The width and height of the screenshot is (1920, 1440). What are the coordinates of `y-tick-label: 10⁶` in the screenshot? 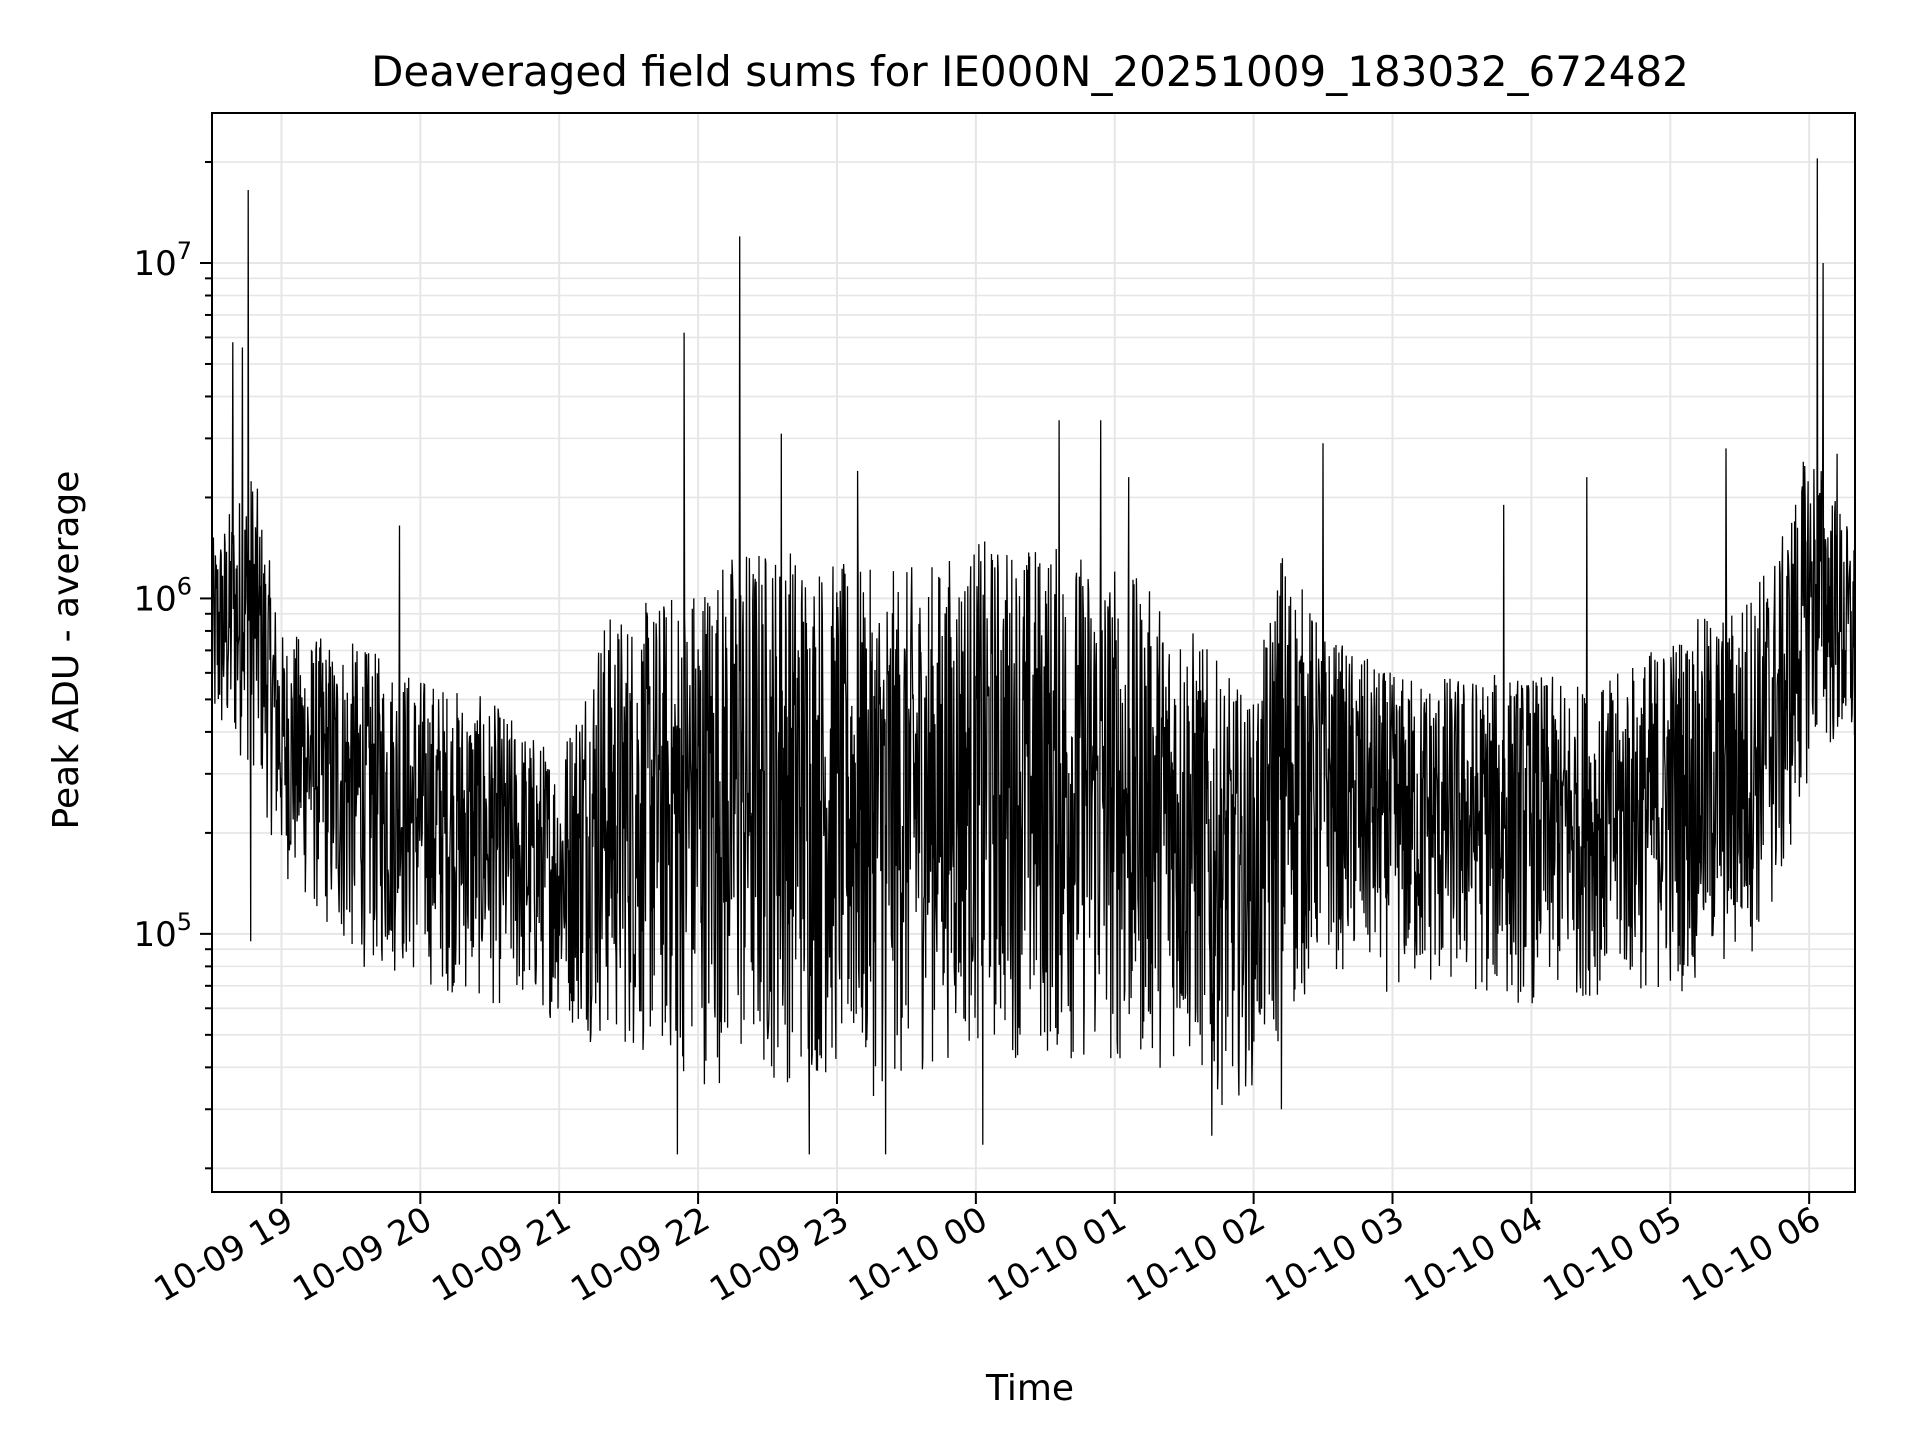 It's located at (162, 595).